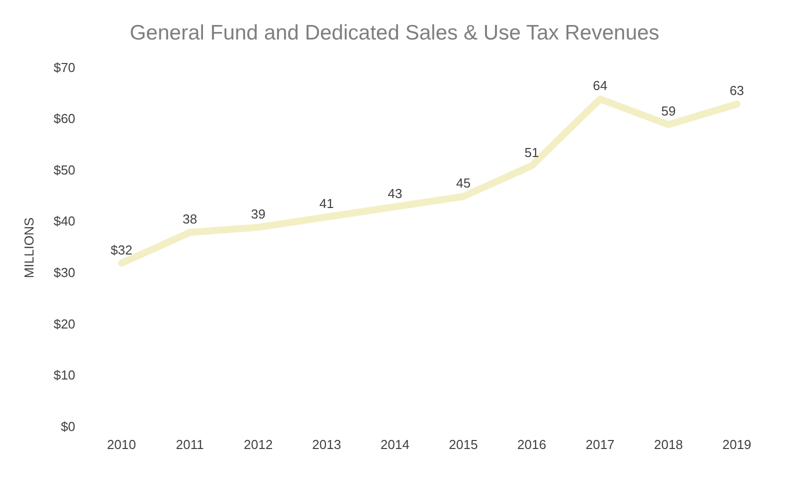 This screenshot has width=799, height=481. What do you see at coordinates (600, 86) in the screenshot?
I see `data-label: 64` at bounding box center [600, 86].